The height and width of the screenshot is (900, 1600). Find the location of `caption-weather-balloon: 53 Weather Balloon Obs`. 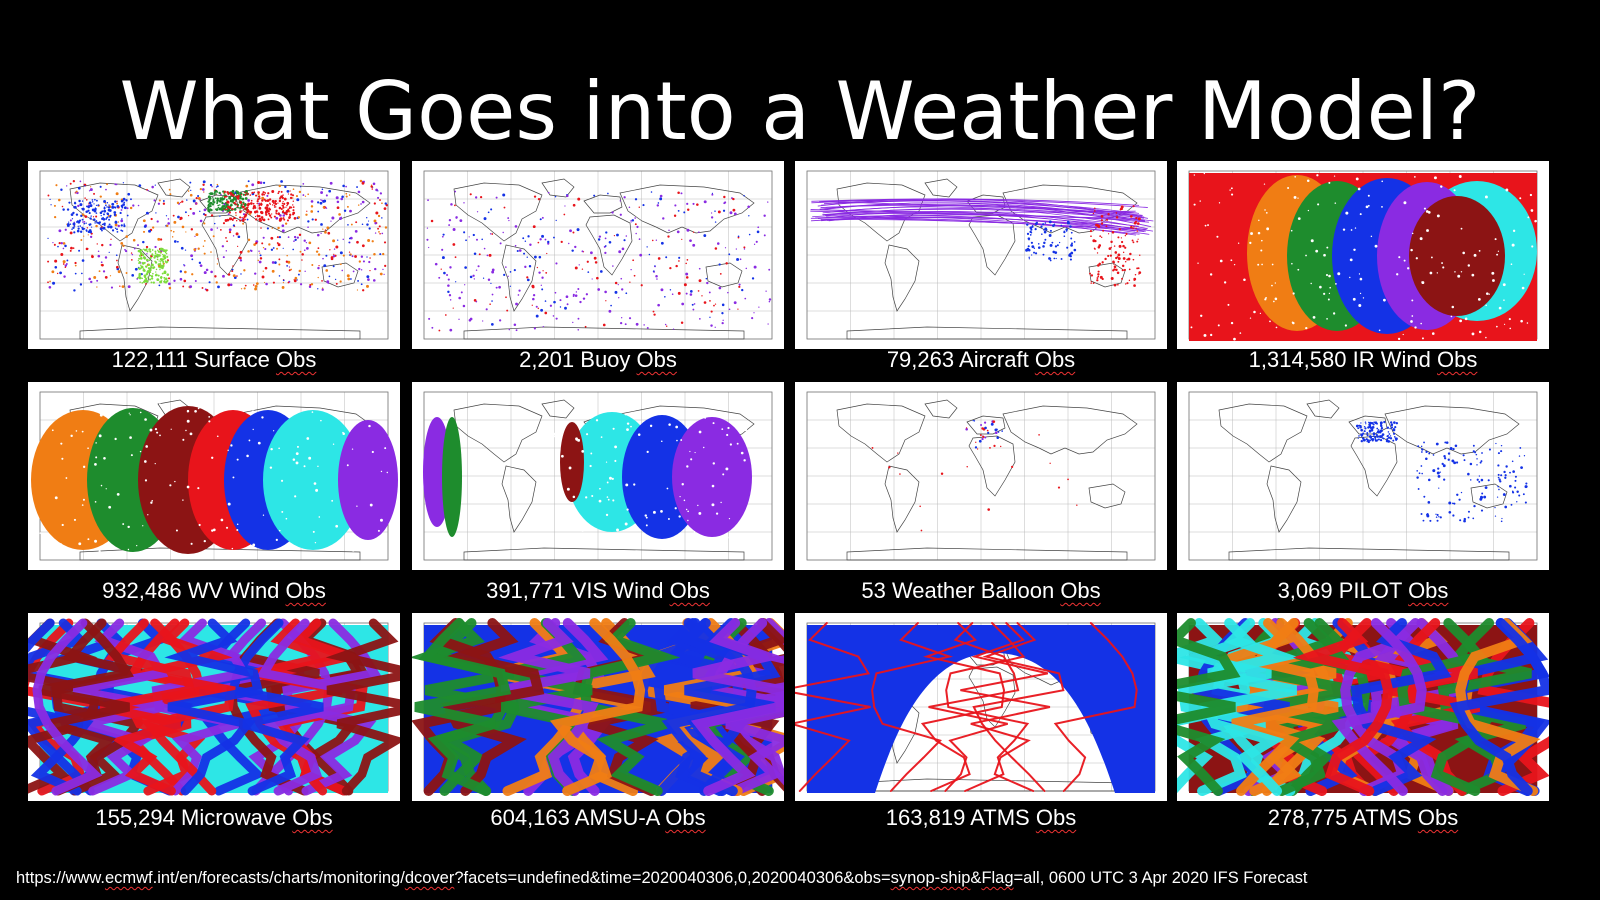

caption-weather-balloon: 53 Weather Balloon Obs is located at coordinates (981, 590).